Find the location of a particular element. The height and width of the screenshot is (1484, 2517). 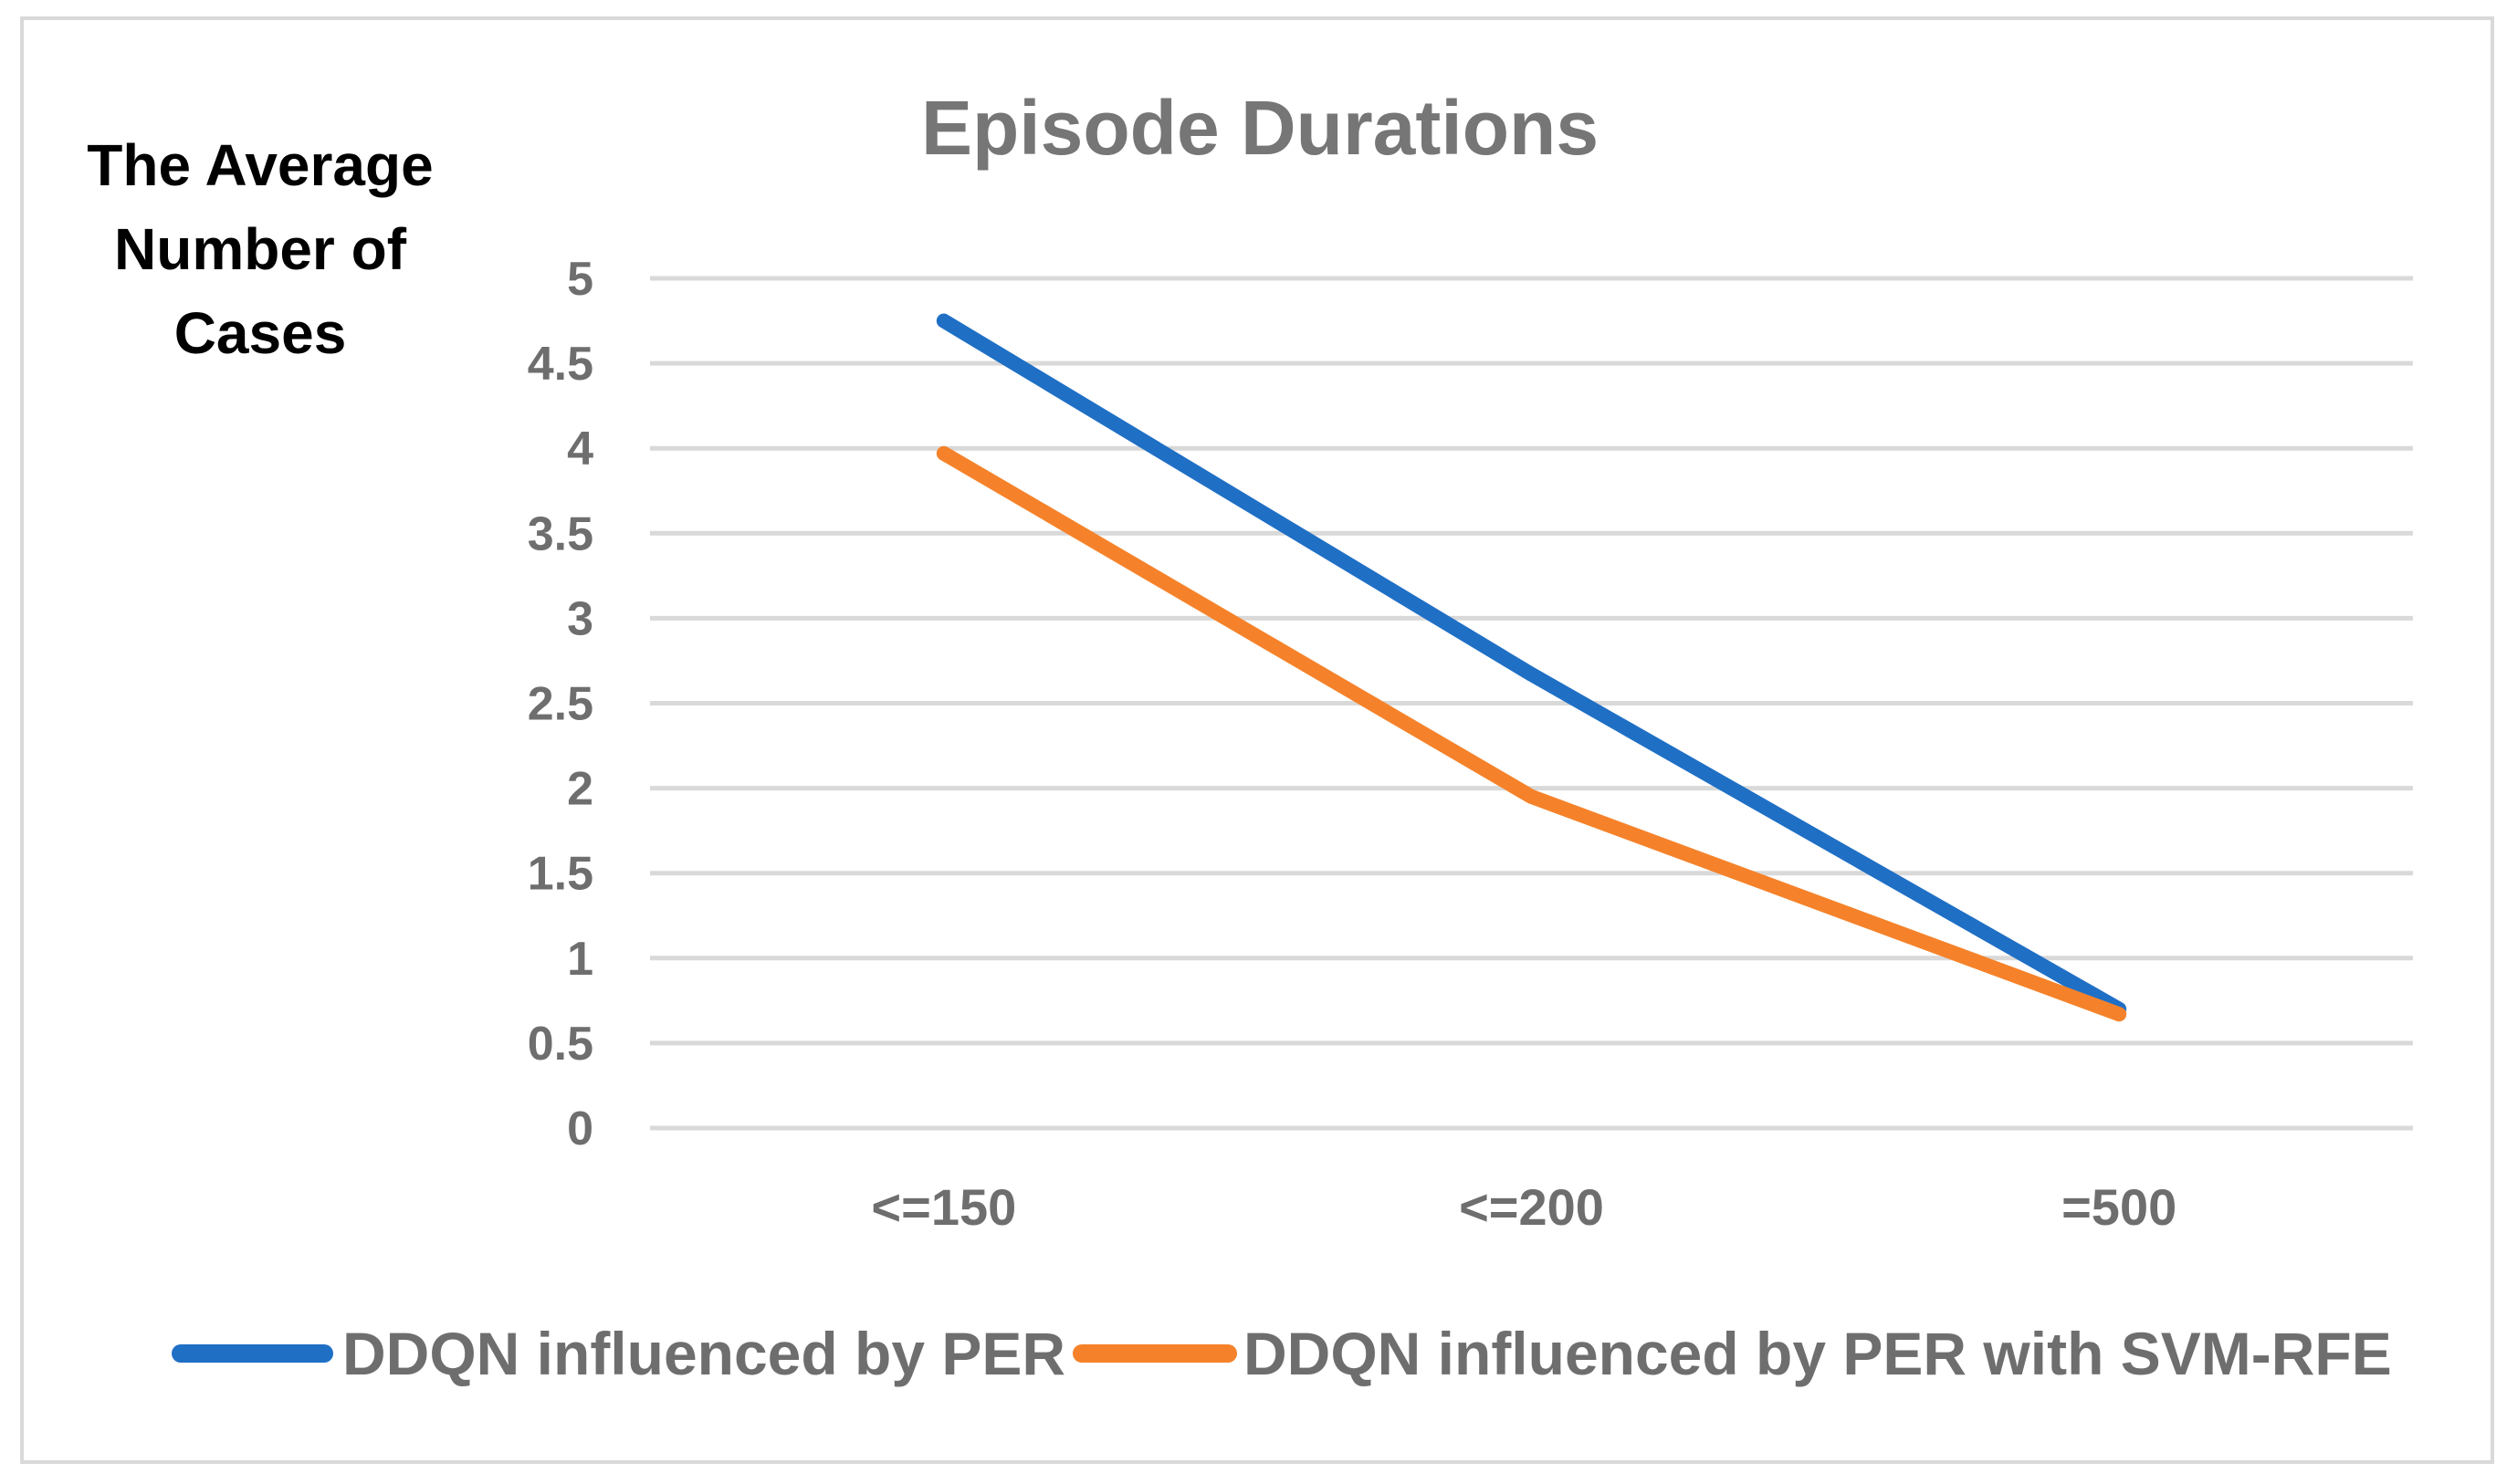

y-tick-label: 2.5 is located at coordinates (560, 704).